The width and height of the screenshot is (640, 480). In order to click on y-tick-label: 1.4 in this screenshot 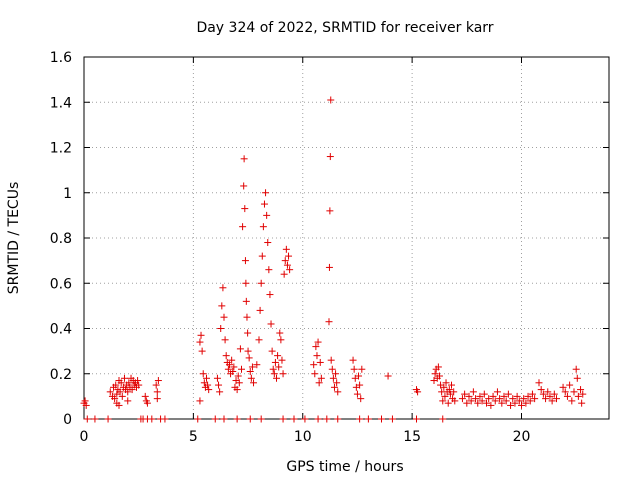, I will do `click(61, 103)`.